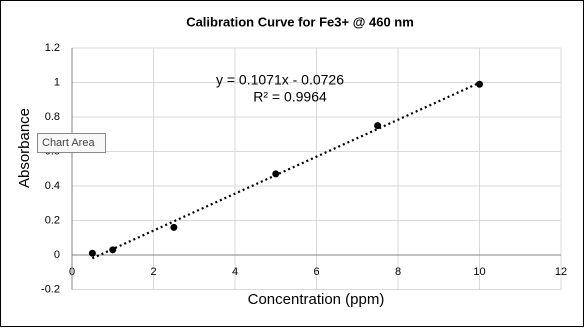  What do you see at coordinates (316, 272) in the screenshot?
I see `x-tick-label: 6` at bounding box center [316, 272].